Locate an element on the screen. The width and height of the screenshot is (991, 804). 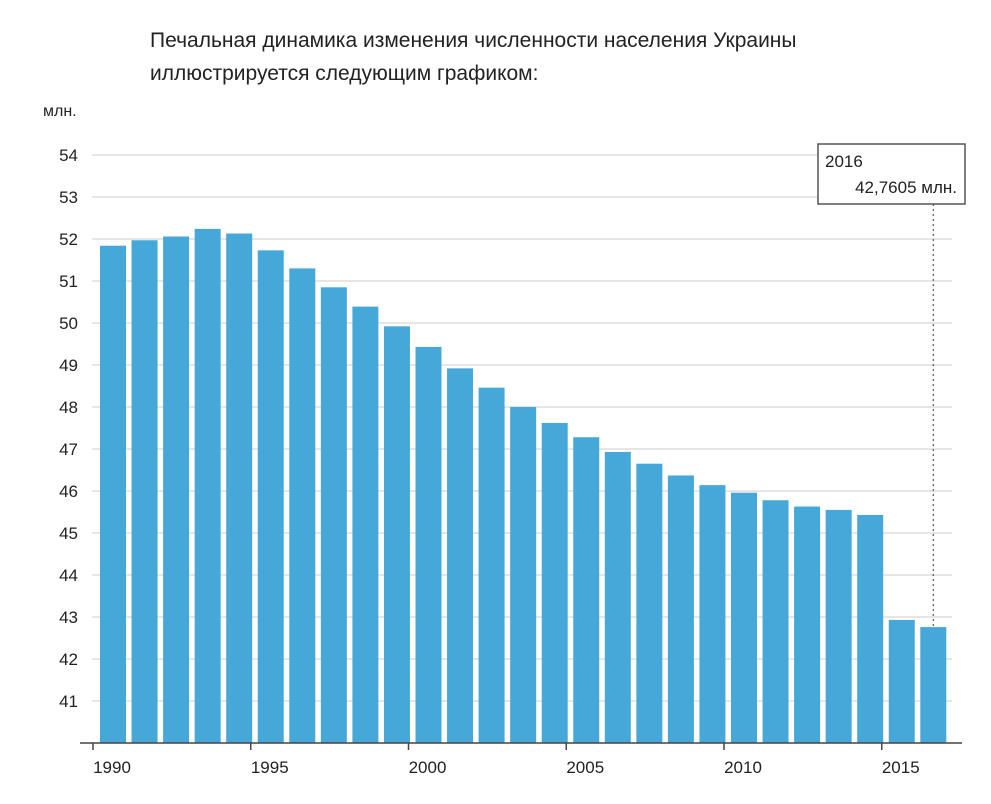
bar-2010 is located at coordinates (744, 617).